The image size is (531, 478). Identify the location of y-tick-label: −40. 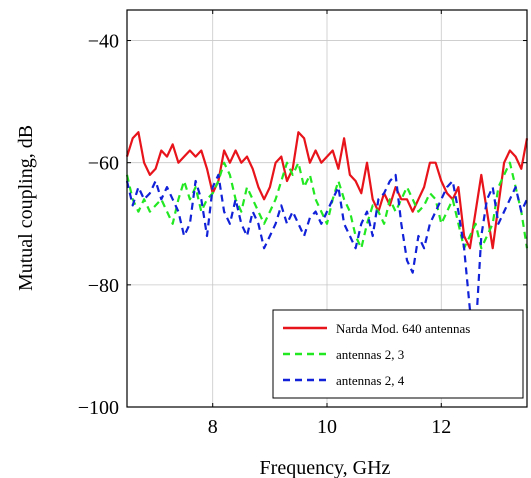
(103, 42).